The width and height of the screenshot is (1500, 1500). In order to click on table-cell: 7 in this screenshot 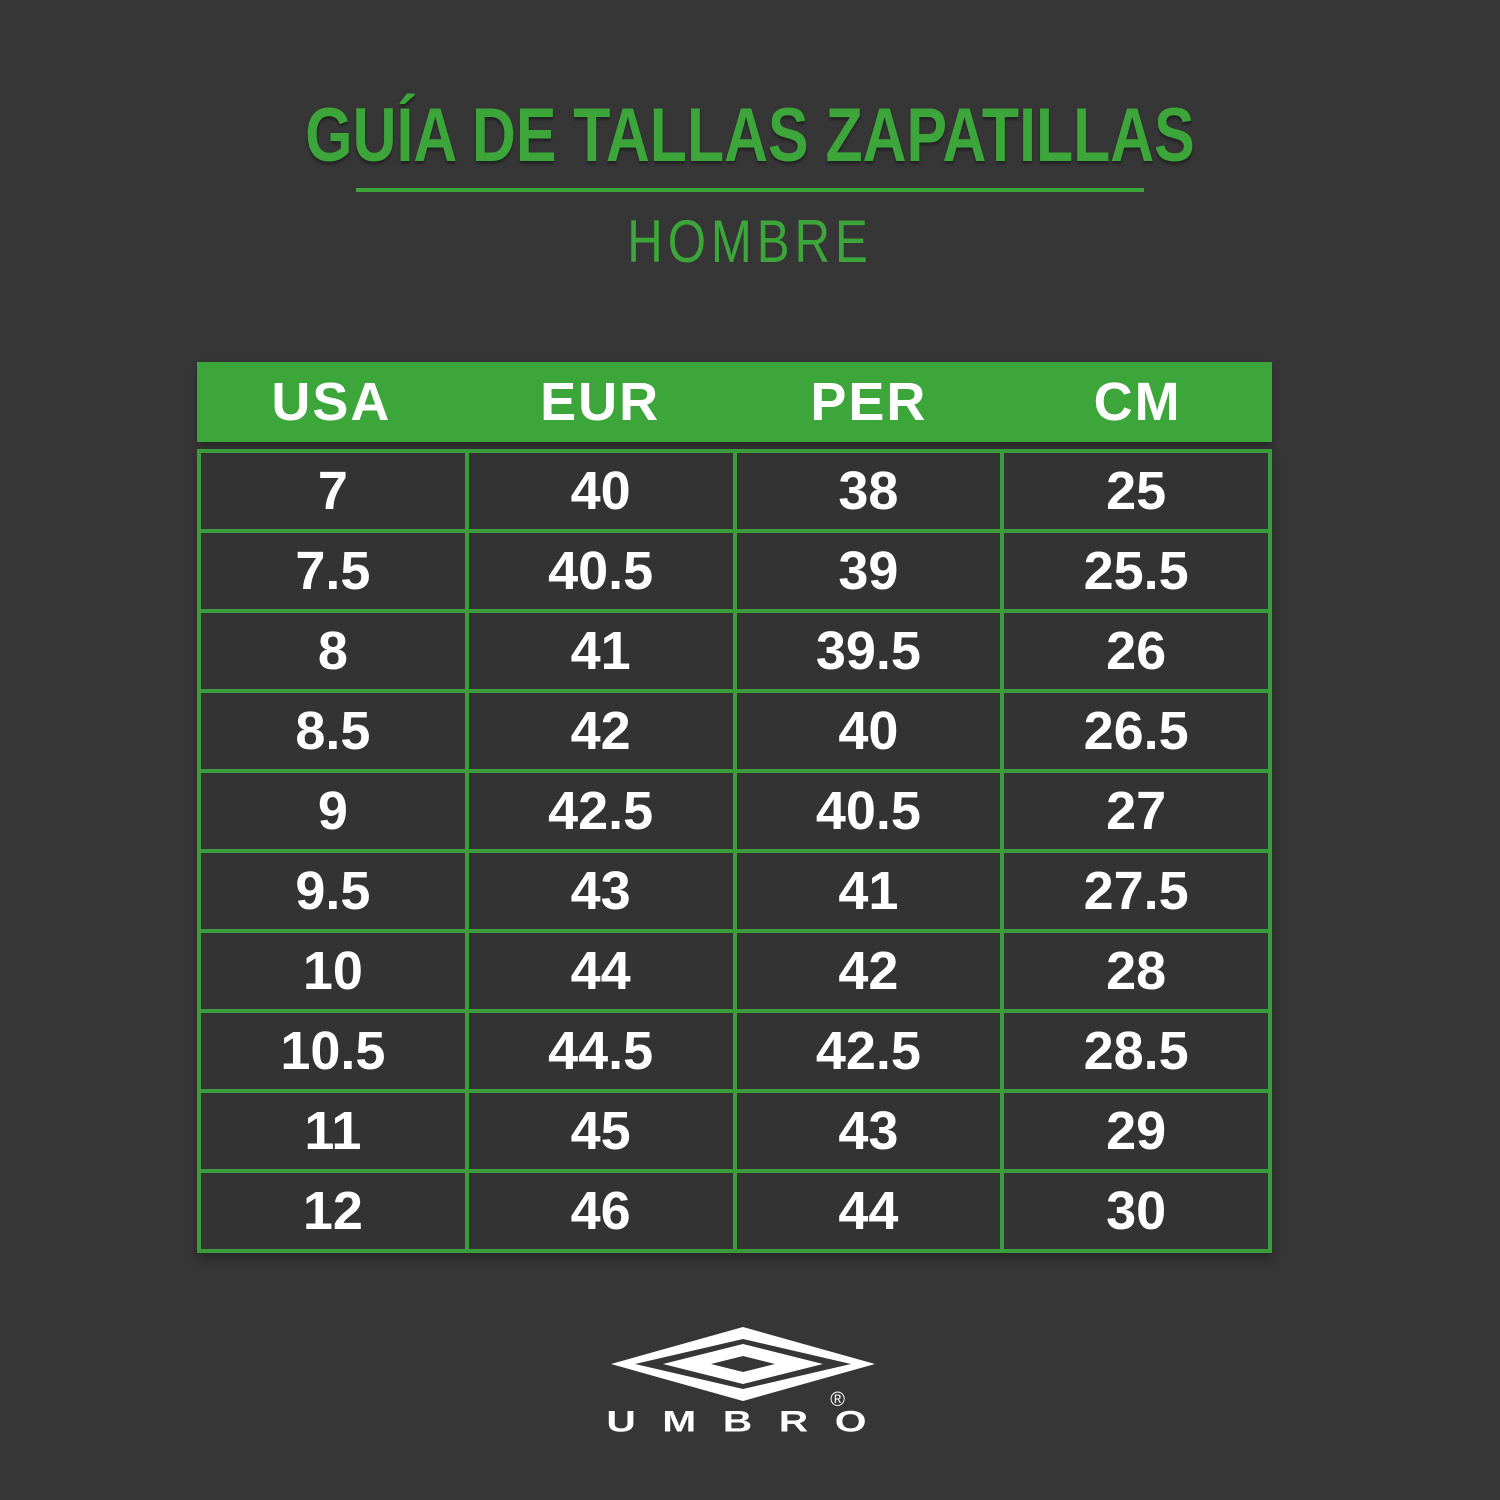, I will do `click(333, 491)`.